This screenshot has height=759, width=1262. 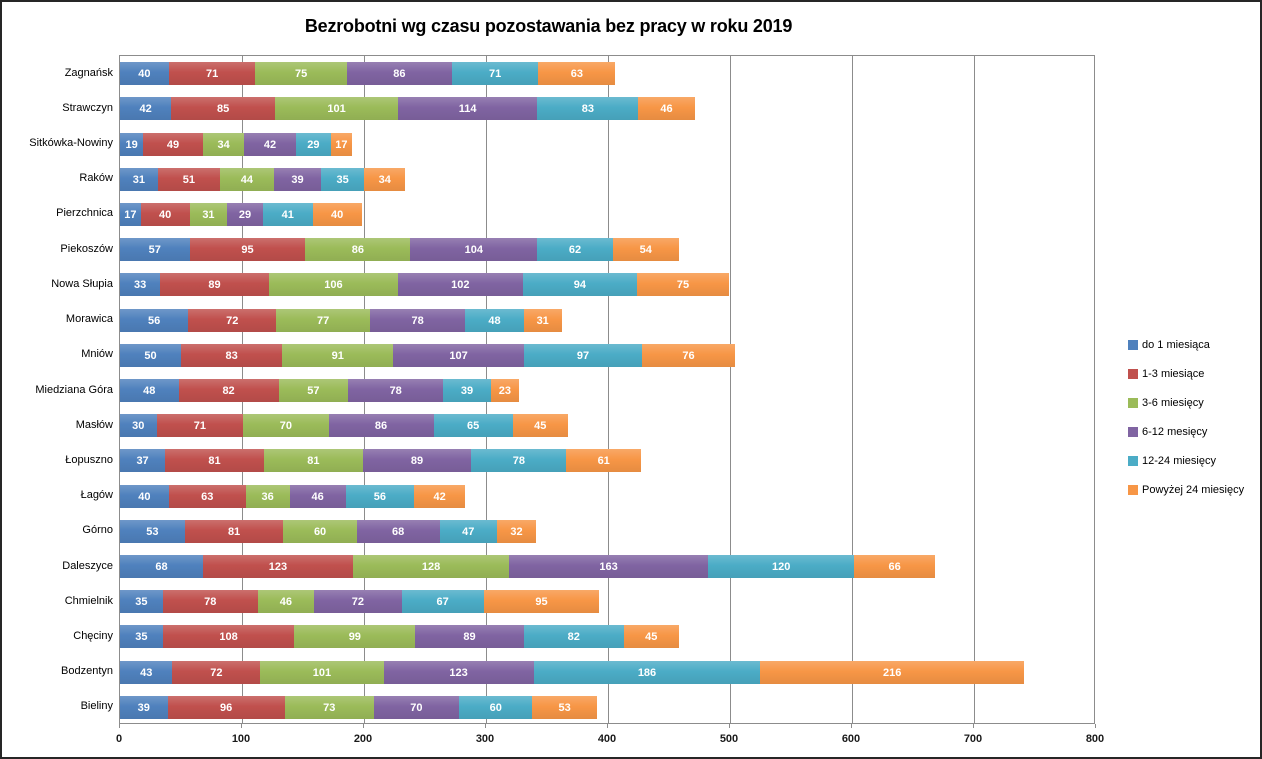 I want to click on bar-segment: 76, so click(x=688, y=355).